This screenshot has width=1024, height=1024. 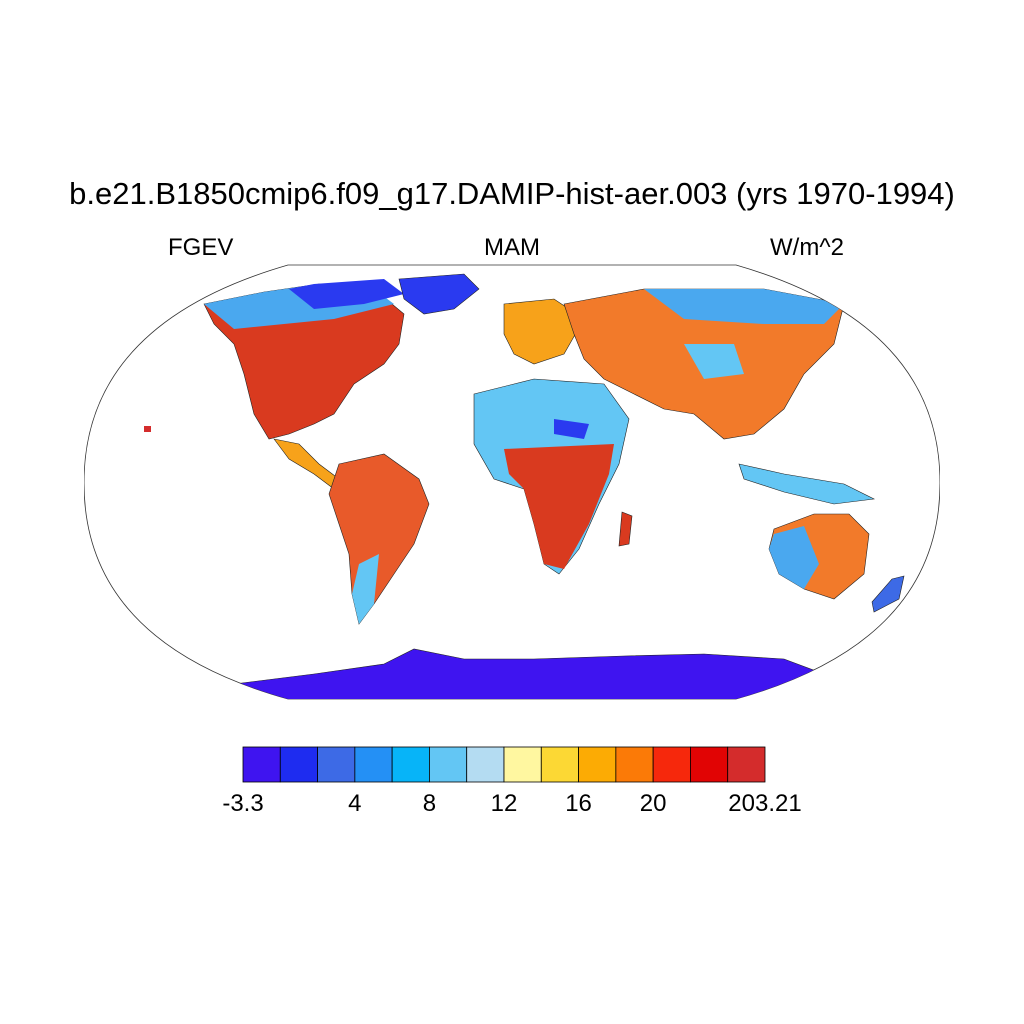 What do you see at coordinates (355, 803) in the screenshot?
I see `colorbar-tick-label: 4` at bounding box center [355, 803].